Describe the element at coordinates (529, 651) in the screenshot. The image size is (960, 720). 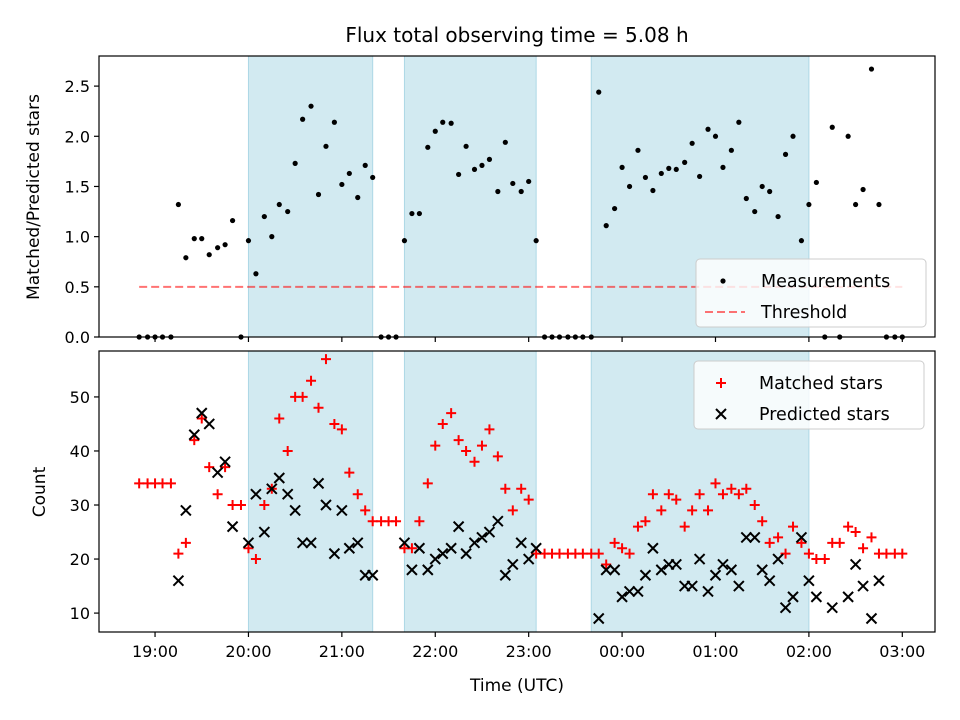
I see `x-tick-label: 23:00` at that location.